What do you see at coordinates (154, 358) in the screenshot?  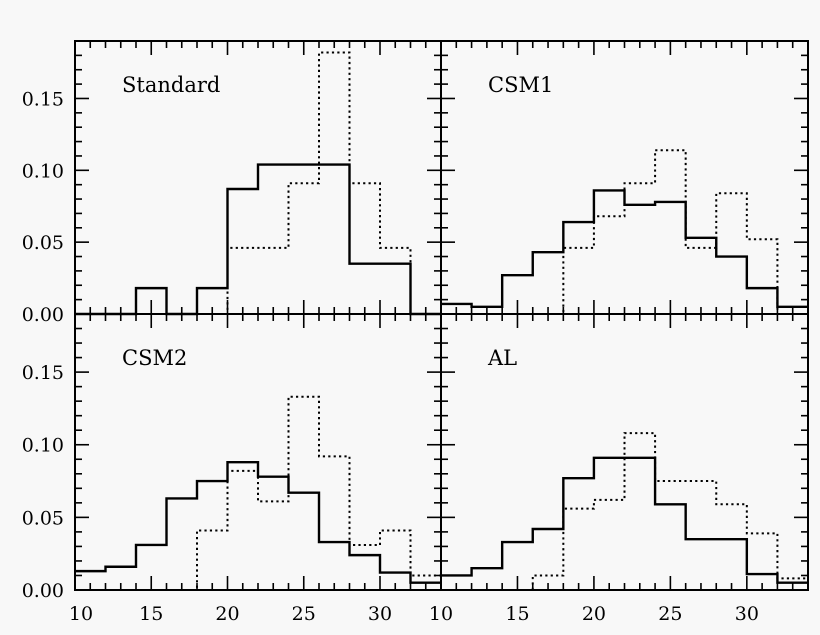 I see `panel-title: CSM2` at bounding box center [154, 358].